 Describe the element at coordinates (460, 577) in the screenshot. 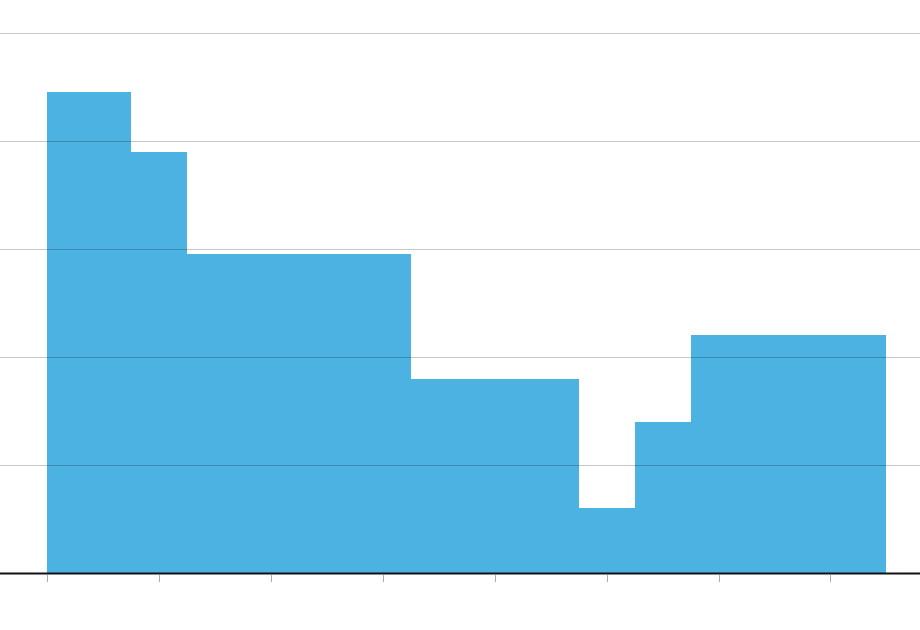

I see `axis-layer` at that location.